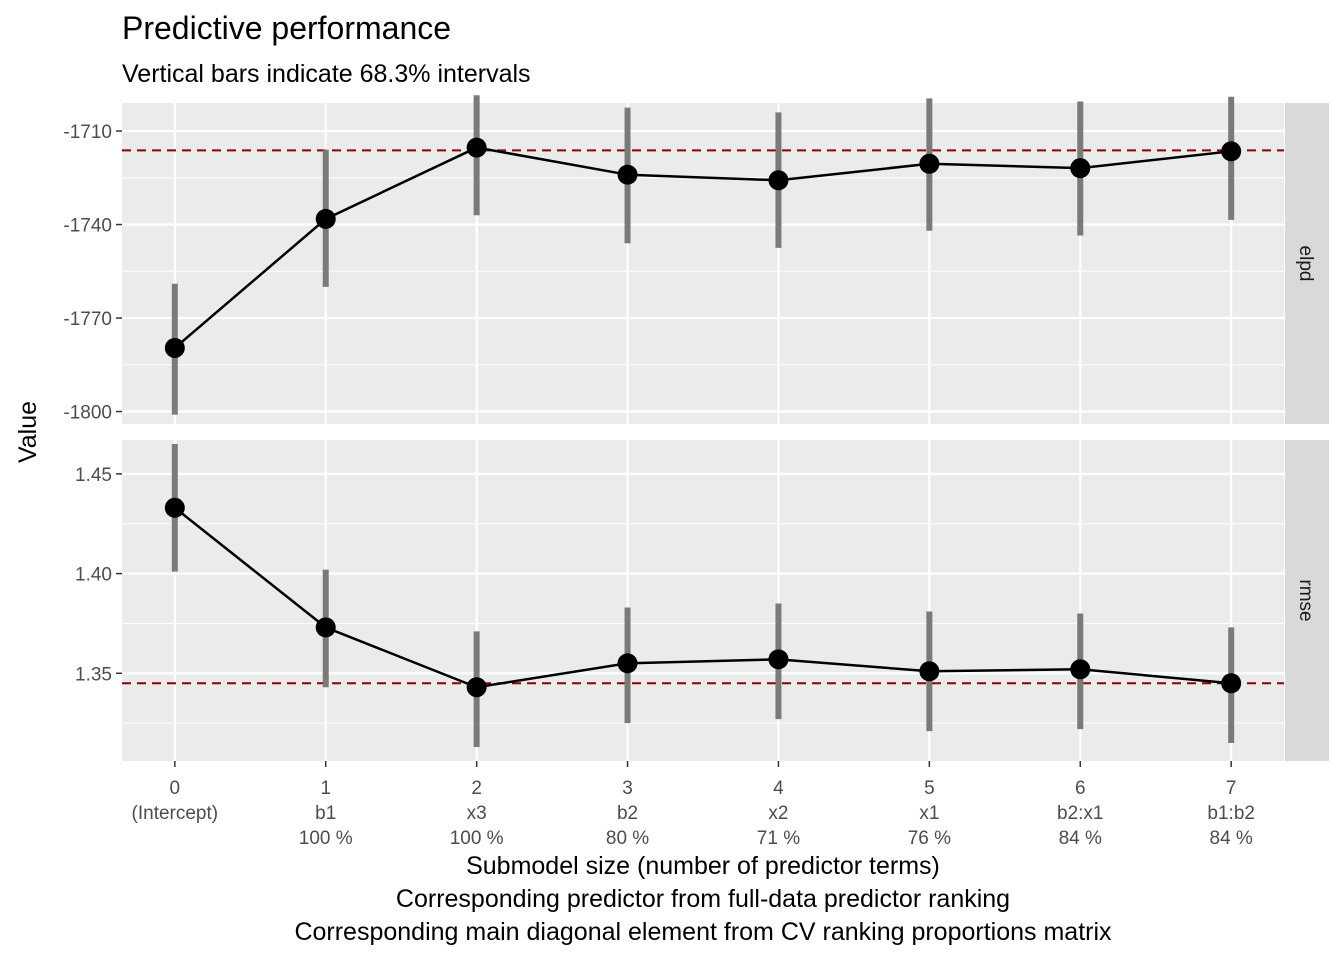 The width and height of the screenshot is (1344, 960). I want to click on x-tick-label: 0, so click(175, 788).